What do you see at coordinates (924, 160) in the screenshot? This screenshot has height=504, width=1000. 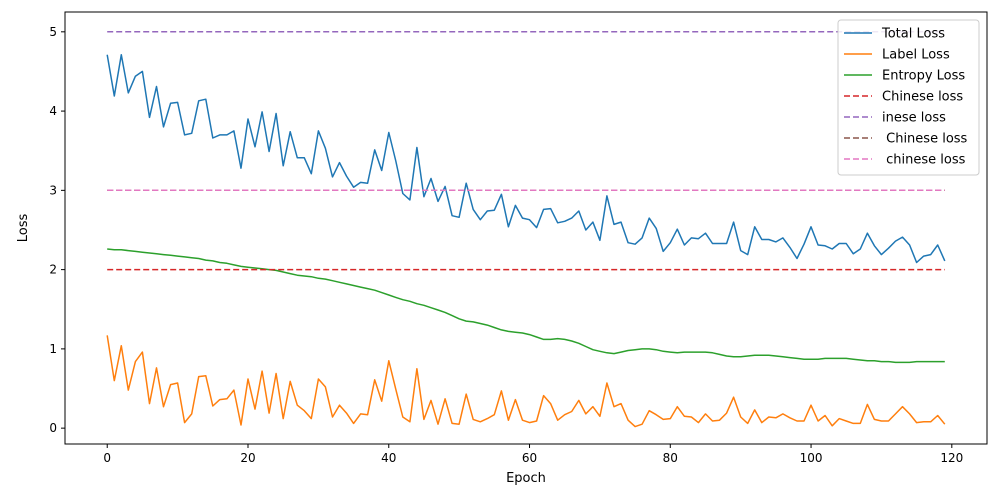 I see `legend-label-6: chinese loss` at bounding box center [924, 160].